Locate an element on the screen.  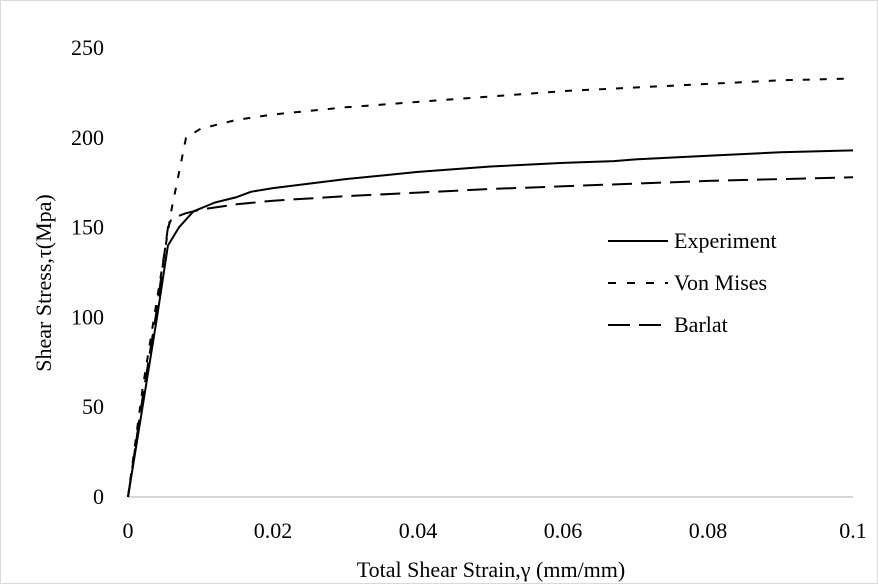
legend-label-barlat: Barlat is located at coordinates (701, 324).